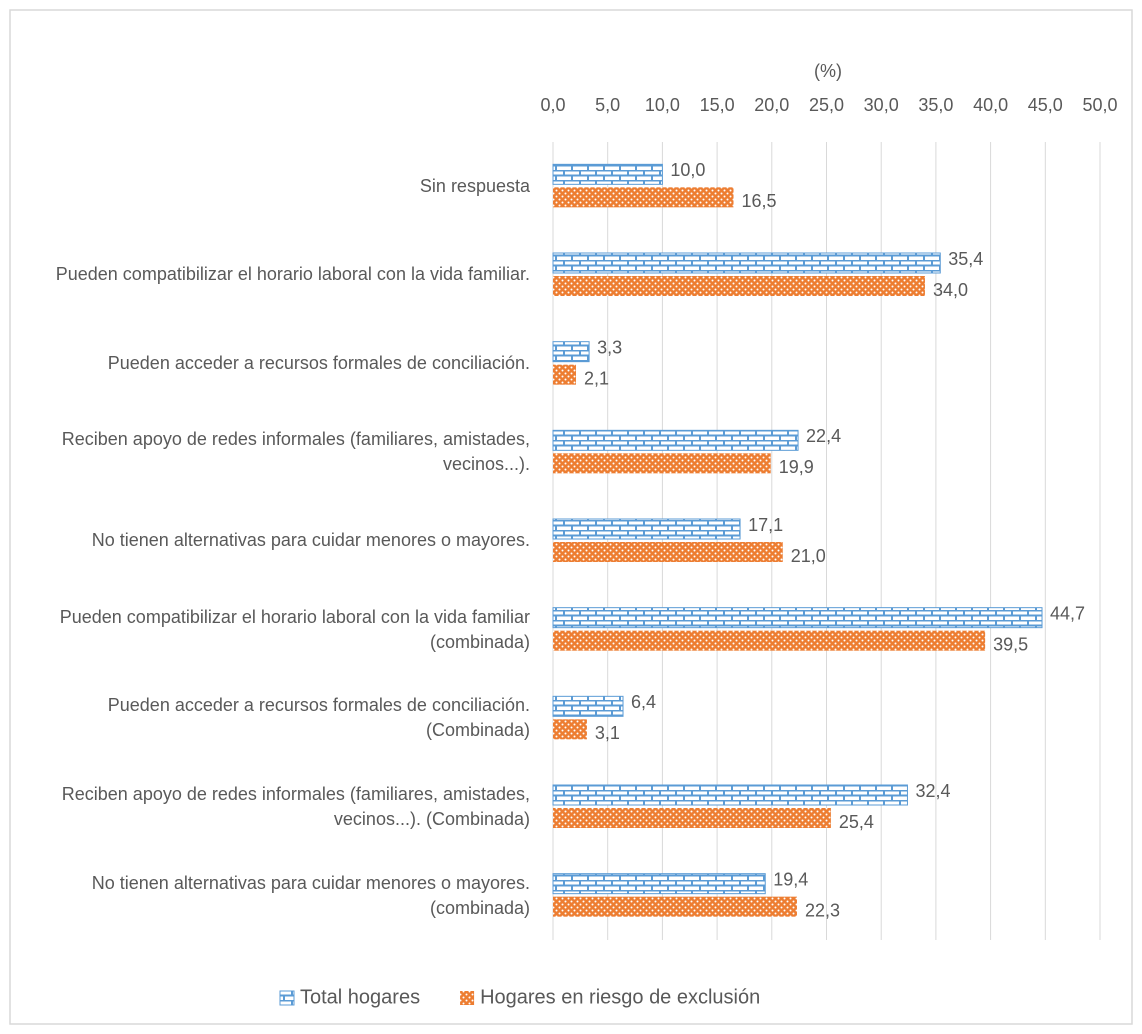  I want to click on value-label: 25,4, so click(856, 822).